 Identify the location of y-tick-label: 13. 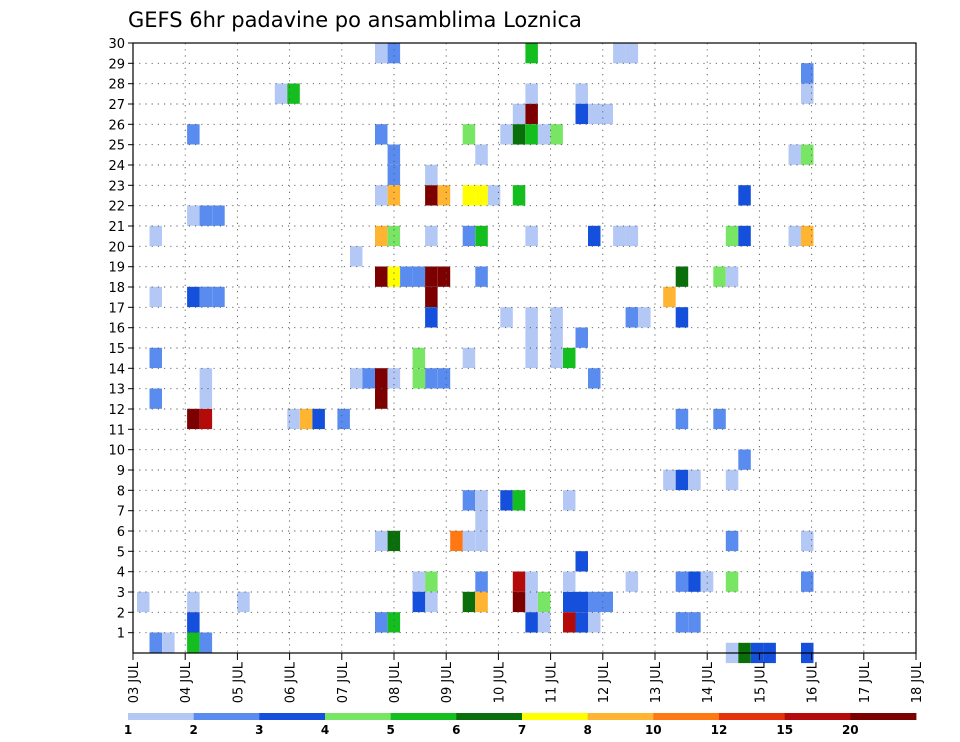
(116, 390).